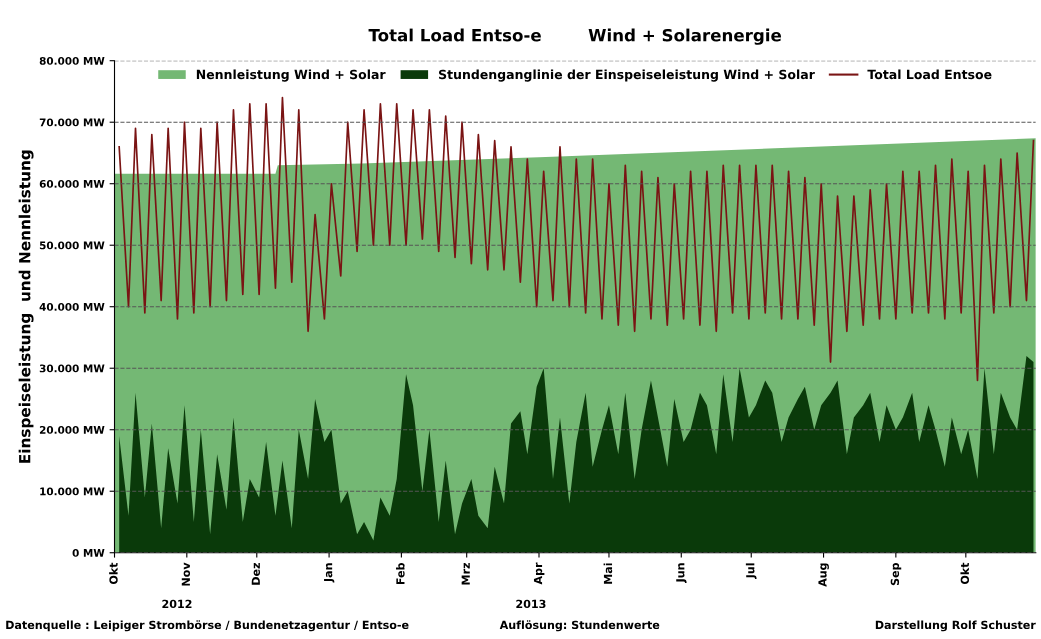  Describe the element at coordinates (579, 626) in the screenshot. I see `text: Auflösung: Stundenwerte` at that location.